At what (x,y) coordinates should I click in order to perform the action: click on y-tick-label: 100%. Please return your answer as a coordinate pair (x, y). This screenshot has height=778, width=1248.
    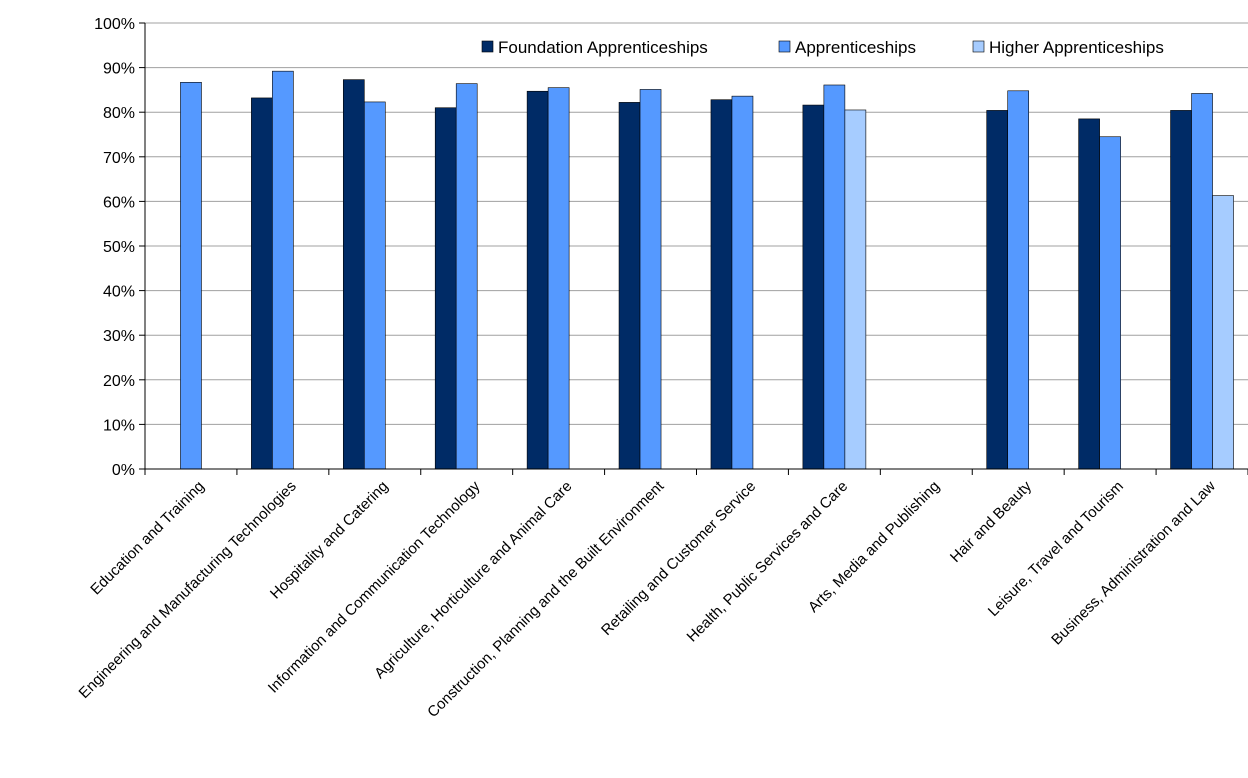
    Looking at the image, I should click on (114, 24).